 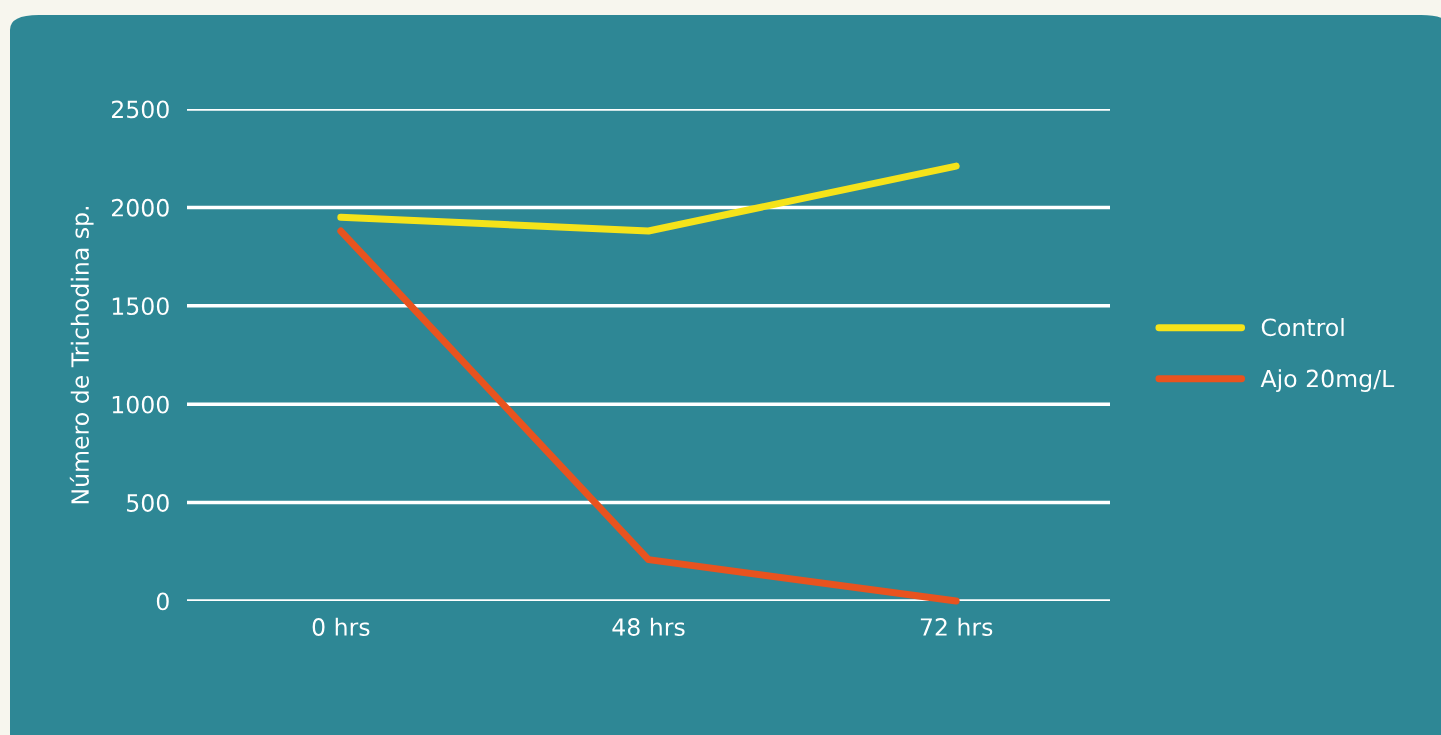 I want to click on y-tick-label: 1000, so click(x=140, y=404).